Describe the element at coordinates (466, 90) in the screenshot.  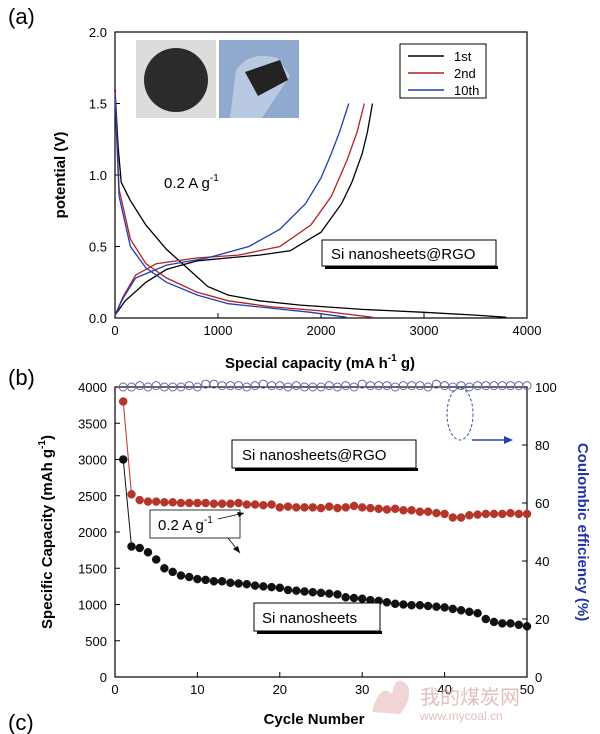
I see `legend-label-10th: 10th` at that location.